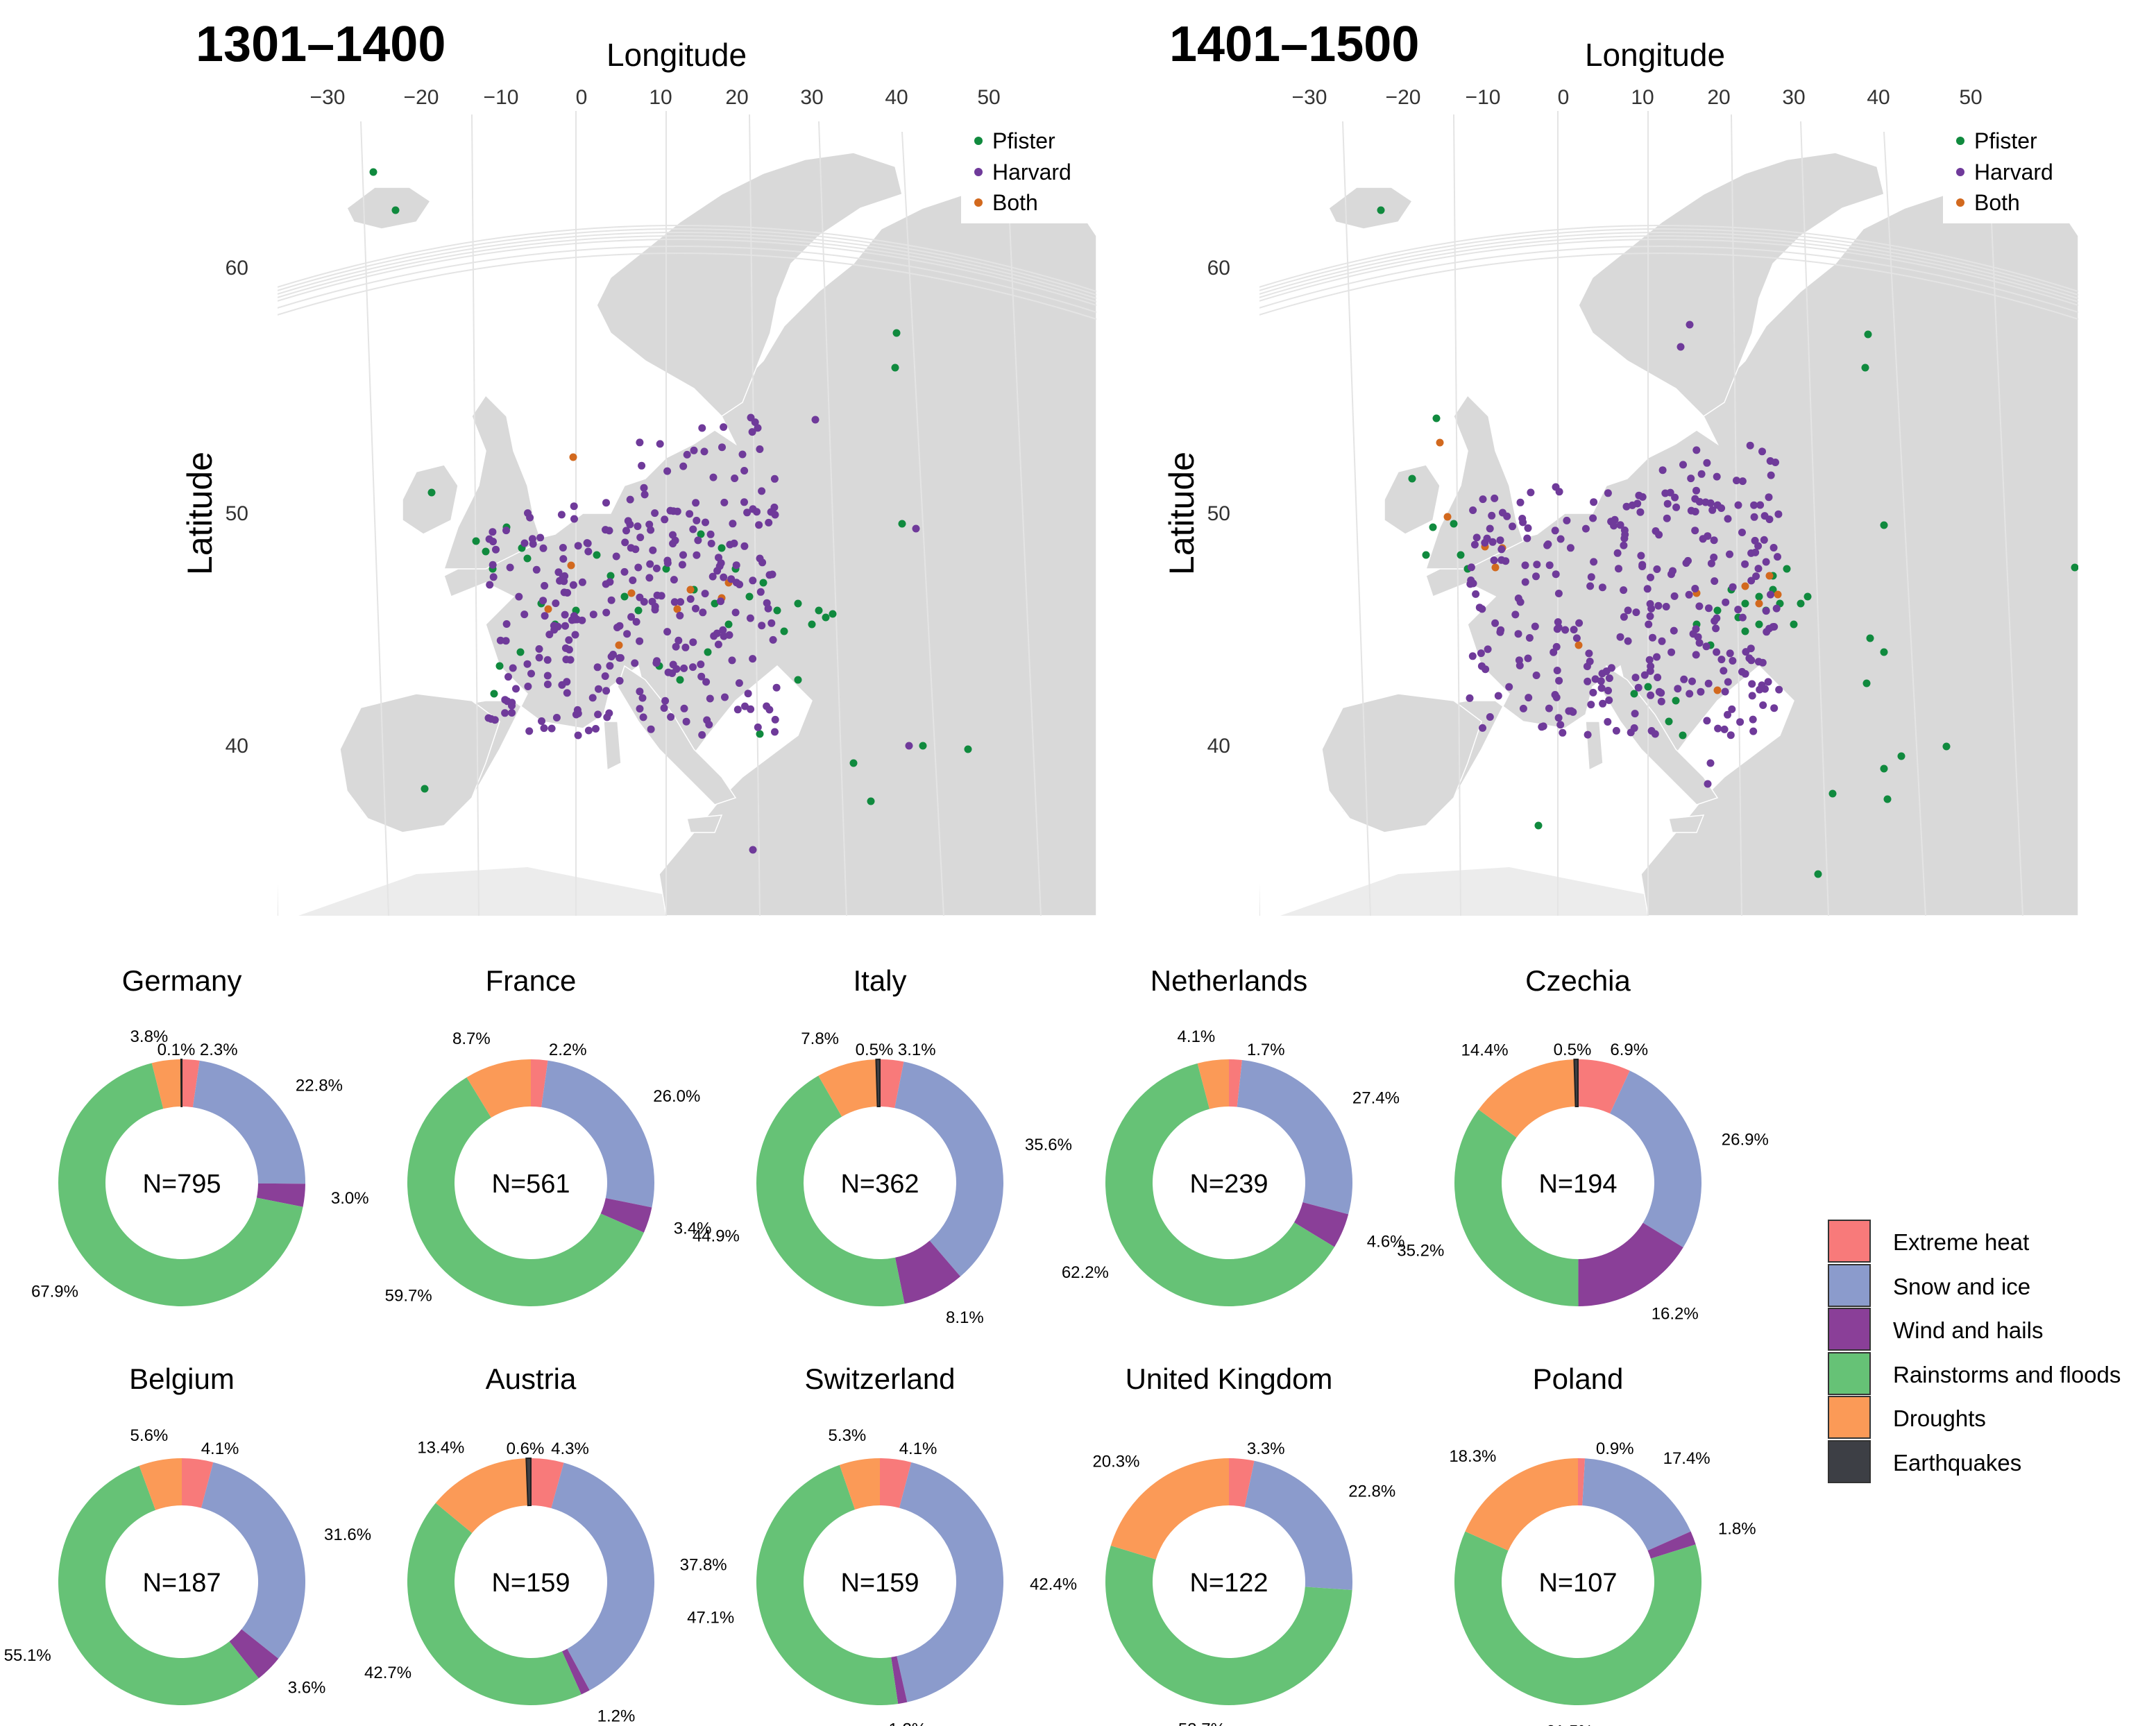 This screenshot has height=1726, width=2156. Describe the element at coordinates (181, 1583) in the screenshot. I see `donut-n-label: N=187` at that location.